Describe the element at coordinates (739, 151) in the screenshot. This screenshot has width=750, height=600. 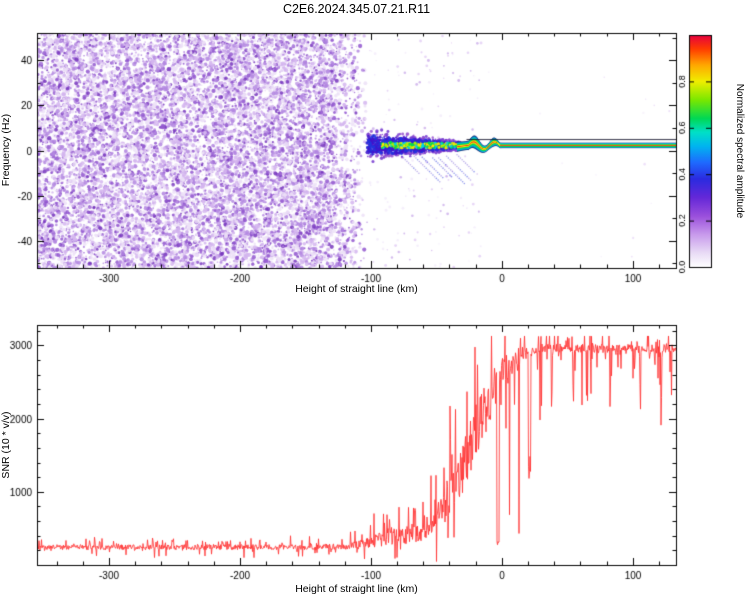
I see `colorbar-label: Normalized spectral amplitude` at that location.